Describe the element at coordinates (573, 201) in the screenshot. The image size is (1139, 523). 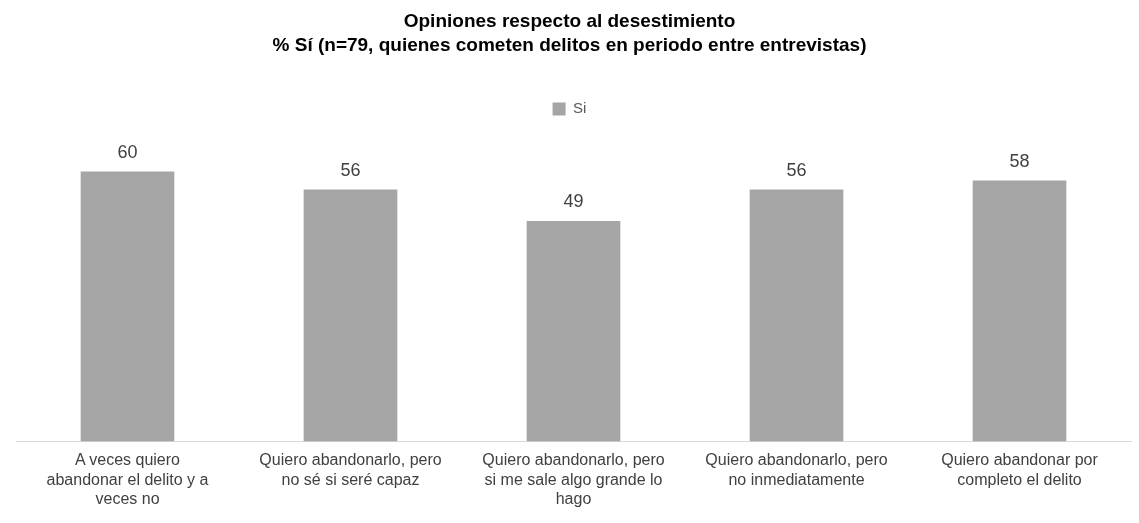
I see `data-label: 49` at that location.